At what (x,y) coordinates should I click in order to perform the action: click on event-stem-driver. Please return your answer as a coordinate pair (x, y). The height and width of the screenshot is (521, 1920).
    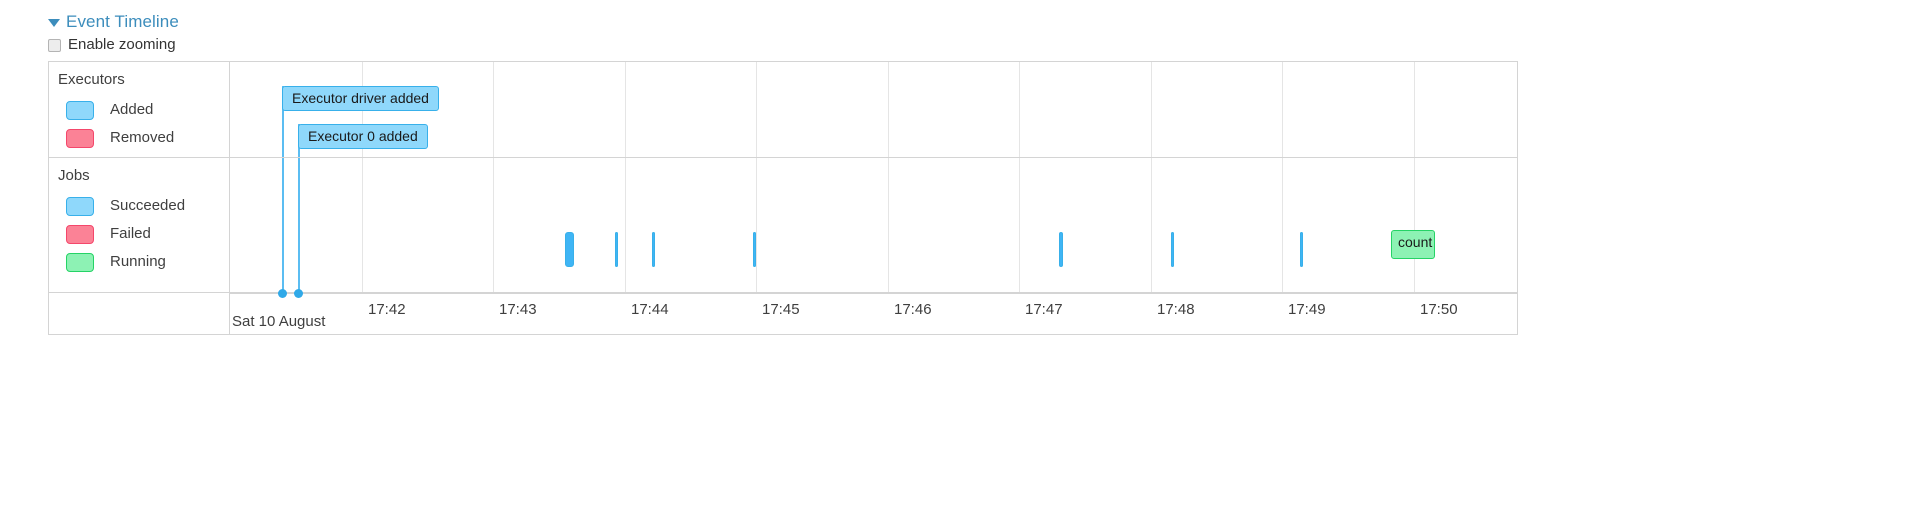
    Looking at the image, I should click on (283, 121).